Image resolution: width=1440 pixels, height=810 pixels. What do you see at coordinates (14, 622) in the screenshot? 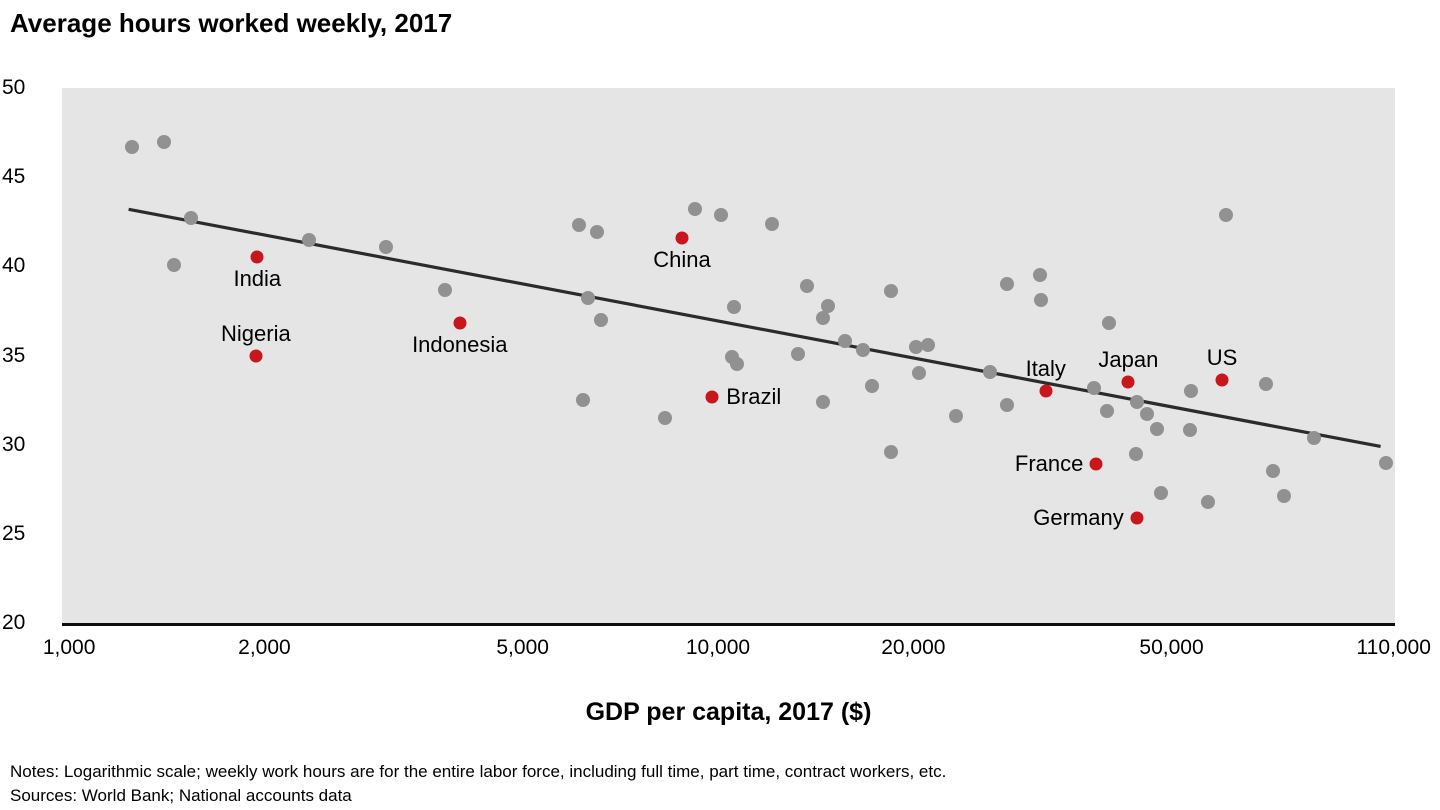
I see `y-tick-label: 20` at bounding box center [14, 622].